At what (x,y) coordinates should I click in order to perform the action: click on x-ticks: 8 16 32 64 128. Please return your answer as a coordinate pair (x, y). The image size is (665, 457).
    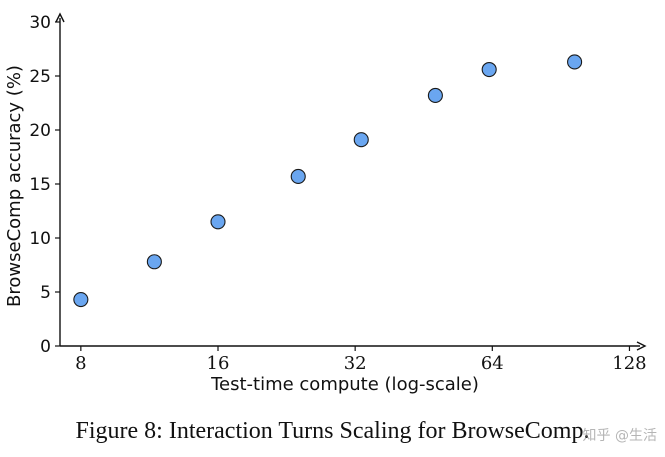
    Looking at the image, I should click on (361, 360).